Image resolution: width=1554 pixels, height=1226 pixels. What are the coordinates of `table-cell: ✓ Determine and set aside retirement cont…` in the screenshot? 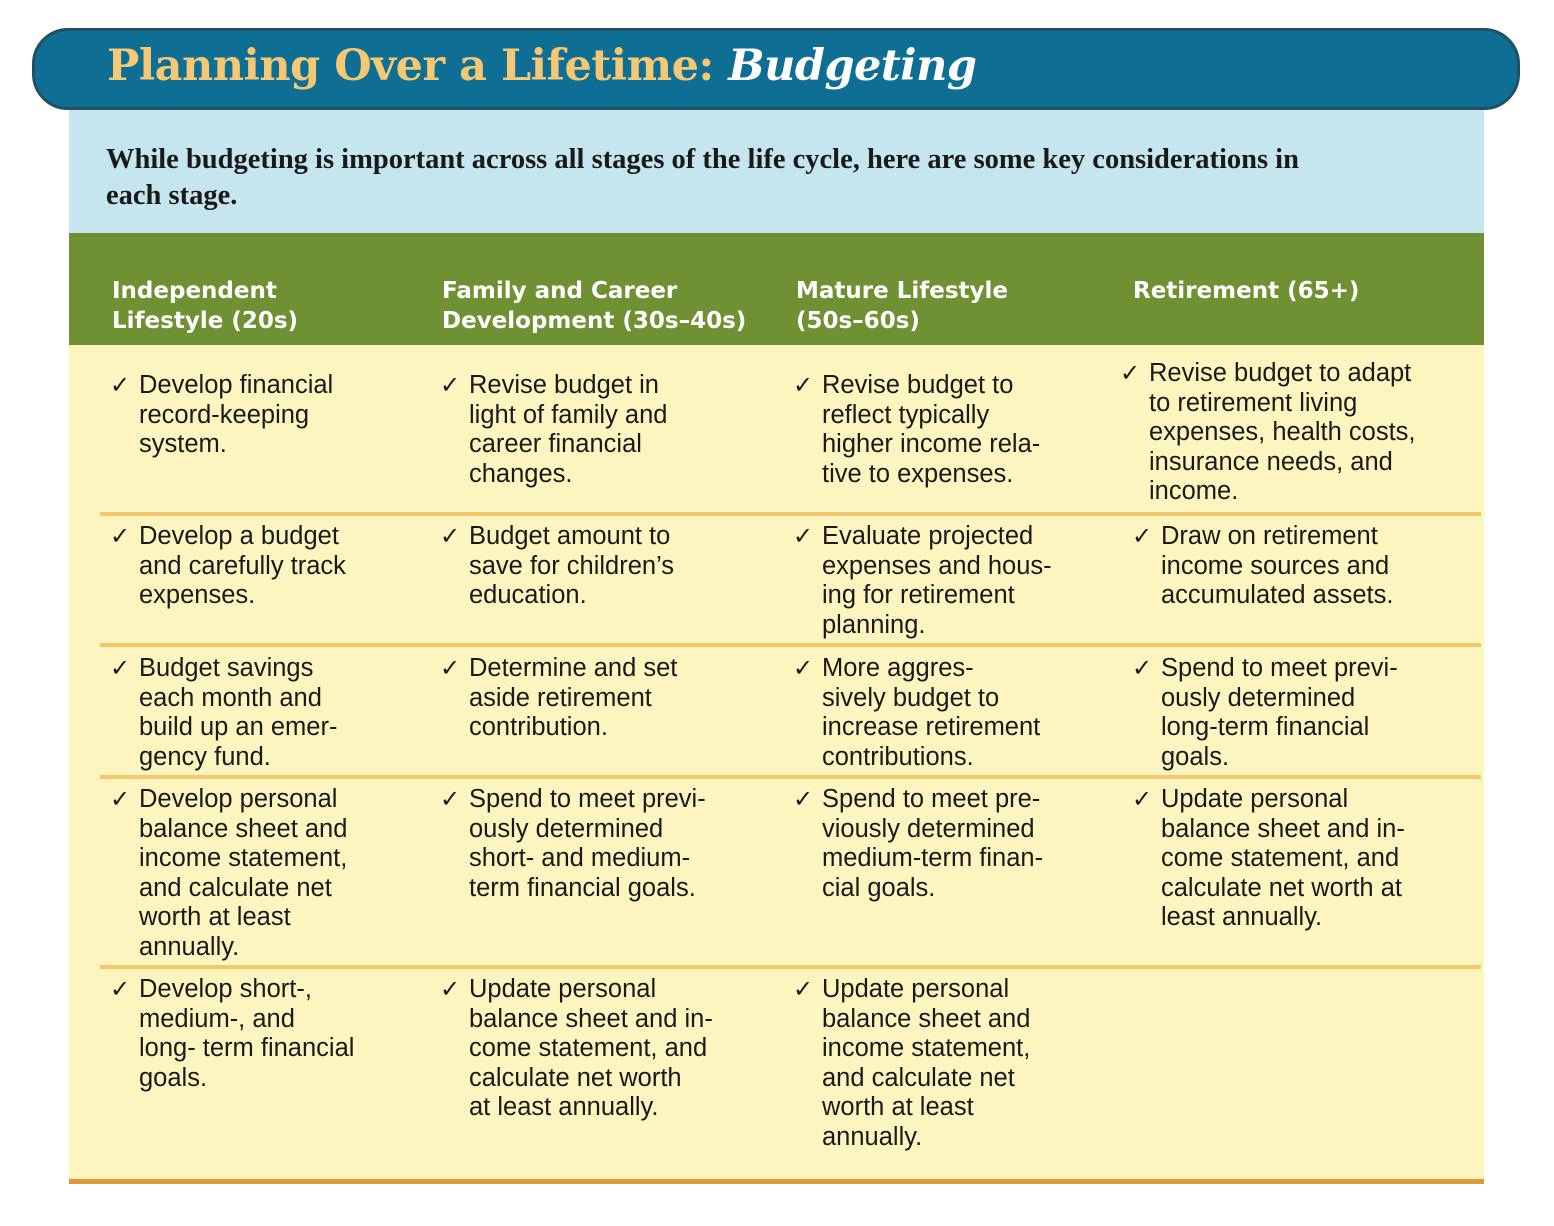 It's located at (558, 698).